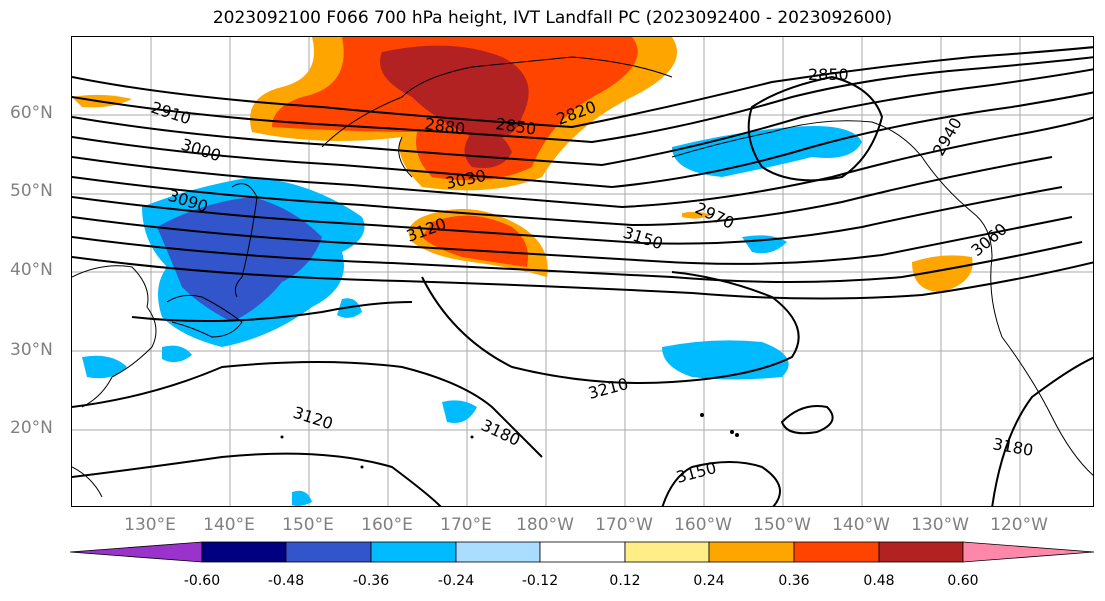 The image size is (1105, 601). Describe the element at coordinates (456, 581) in the screenshot. I see `colorbar-tick-label: -0.24` at that location.